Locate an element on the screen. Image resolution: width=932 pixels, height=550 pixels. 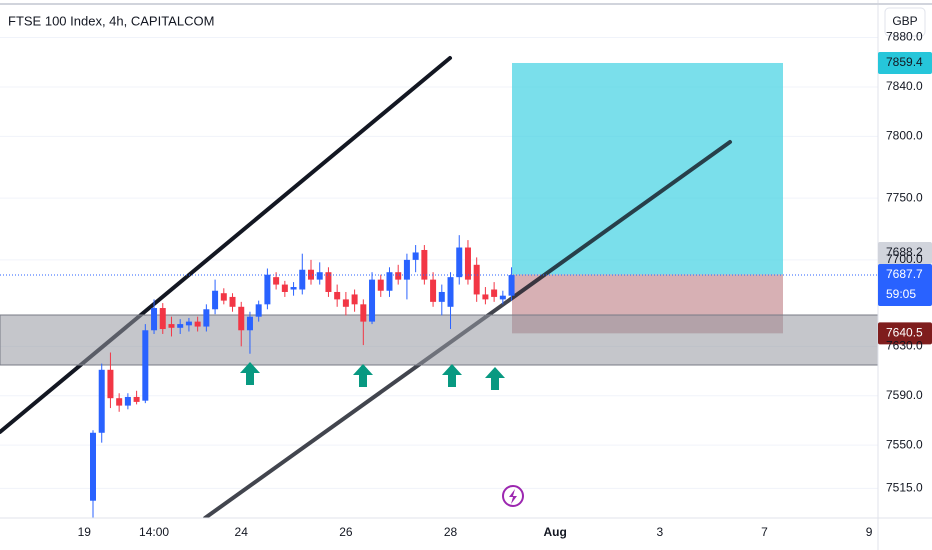
position-tool is located at coordinates (647, 198).